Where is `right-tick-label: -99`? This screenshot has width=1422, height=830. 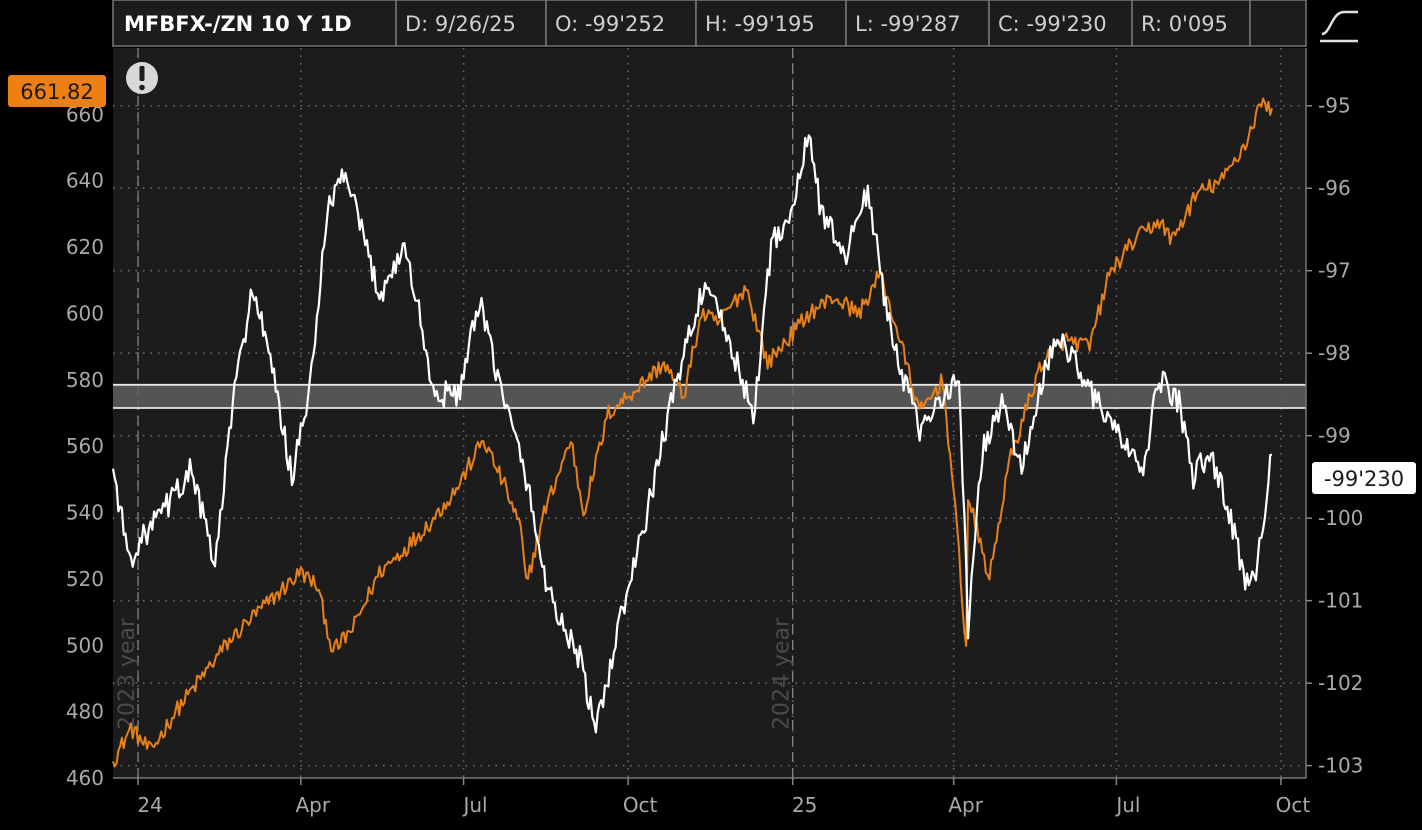 right-tick-label: -99 is located at coordinates (1334, 436).